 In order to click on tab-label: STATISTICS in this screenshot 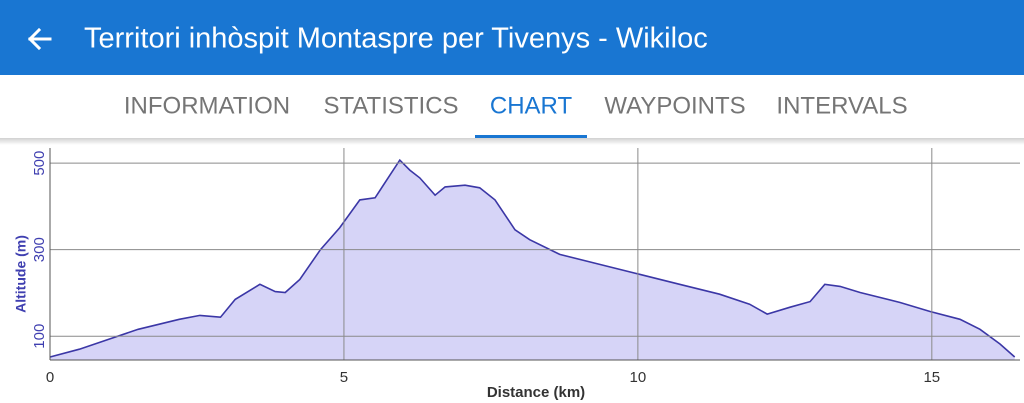, I will do `click(390, 105)`.